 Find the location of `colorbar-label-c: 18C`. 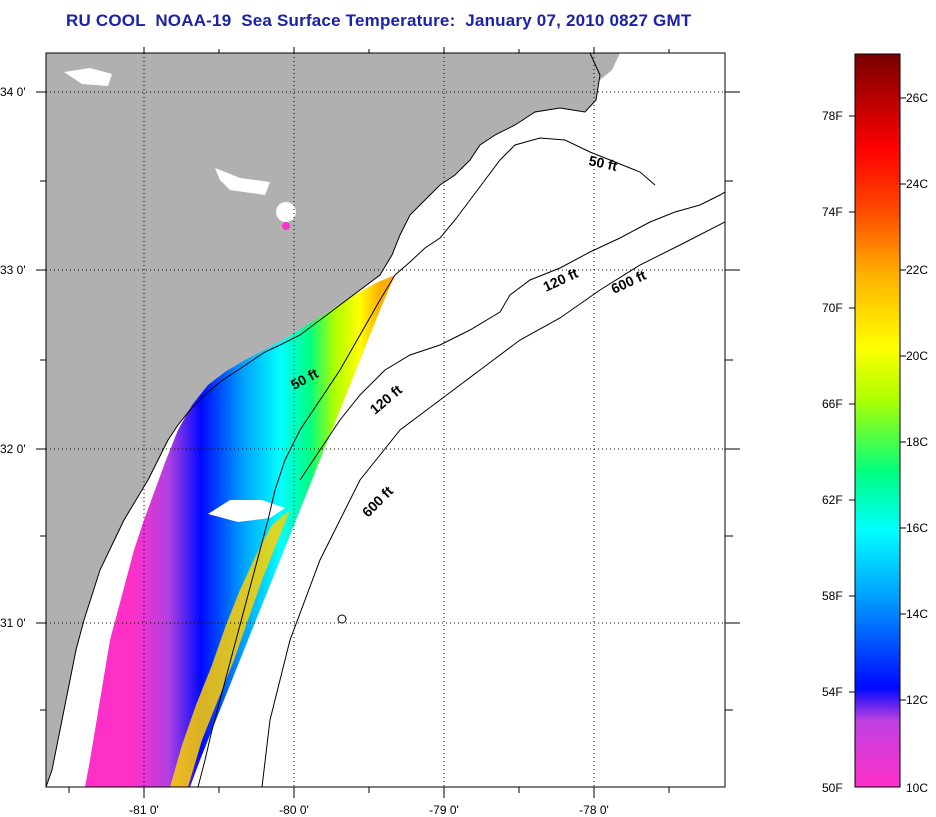

colorbar-label-c: 18C is located at coordinates (917, 442).